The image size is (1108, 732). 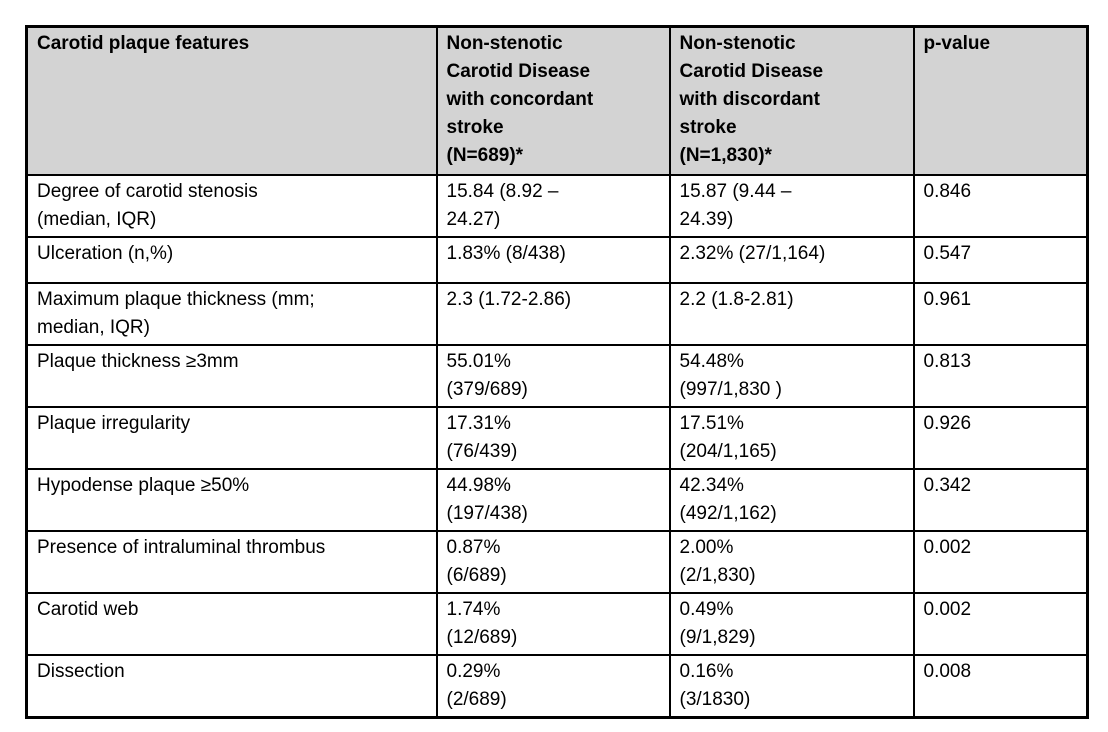 I want to click on p-value-cell: 0.008, so click(x=1000, y=685).